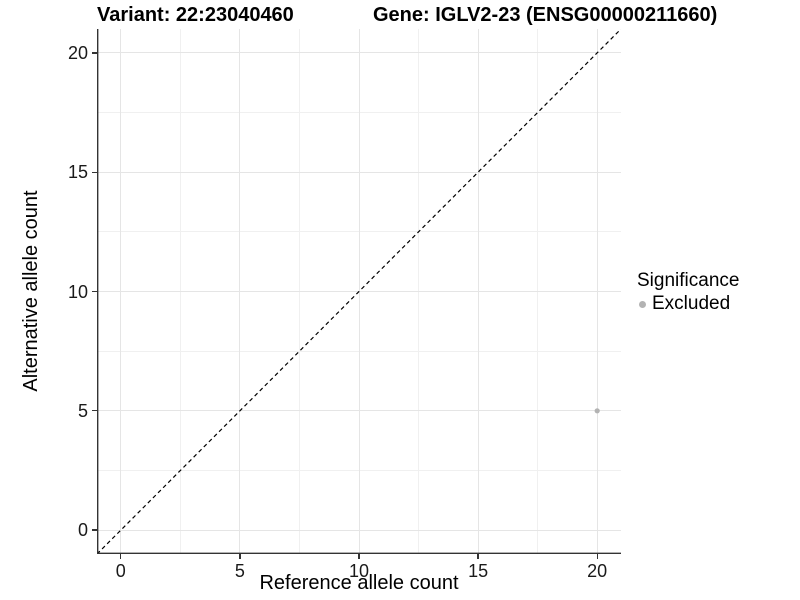 The width and height of the screenshot is (800, 600). I want to click on x-axis-title: Reference allele count, so click(359, 583).